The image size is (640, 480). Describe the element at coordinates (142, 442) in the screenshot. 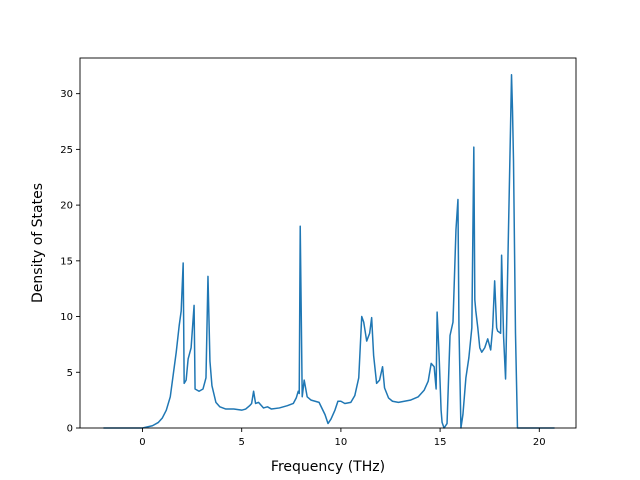

I see `x-tick-label: 0` at that location.